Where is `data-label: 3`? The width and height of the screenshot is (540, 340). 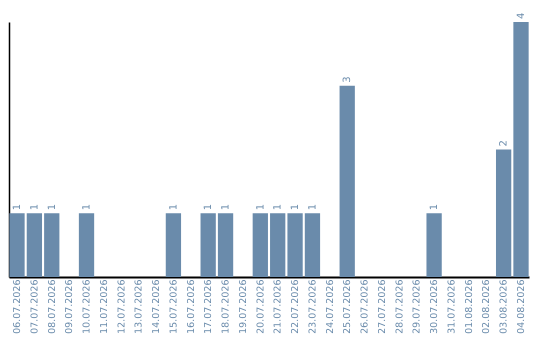
data-label: 3 is located at coordinates (348, 79).